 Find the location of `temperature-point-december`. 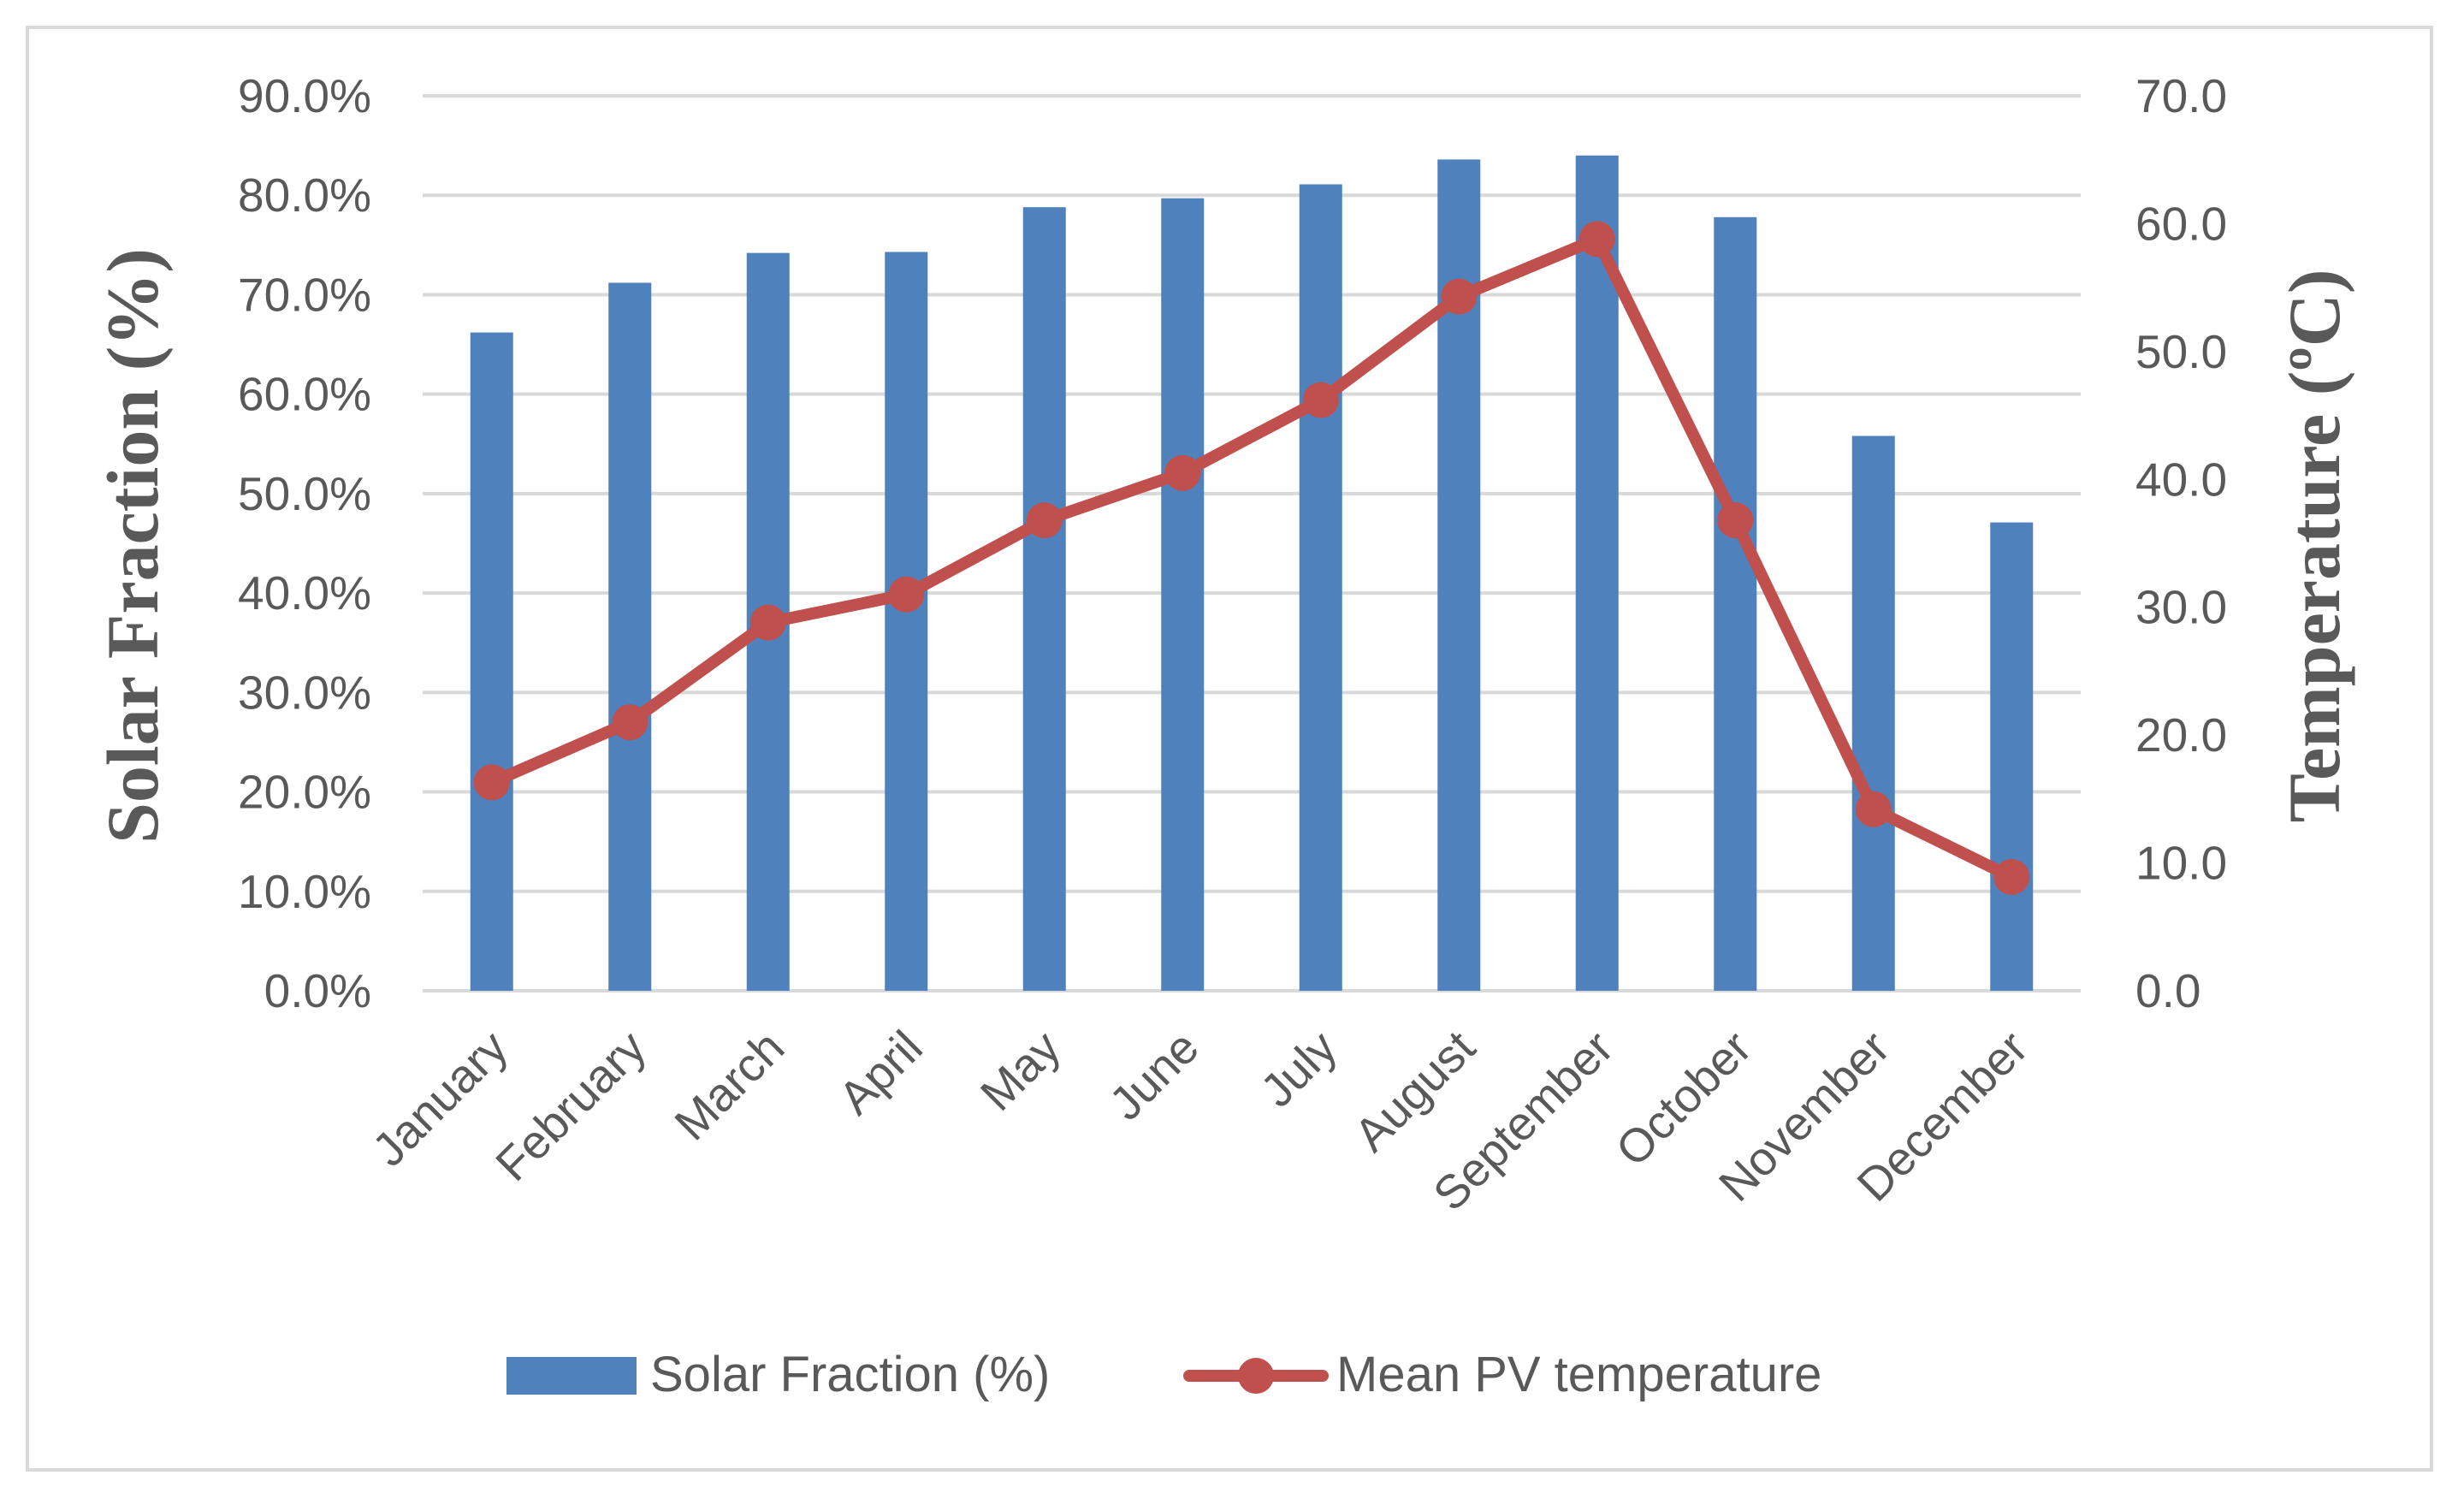

temperature-point-december is located at coordinates (2011, 878).